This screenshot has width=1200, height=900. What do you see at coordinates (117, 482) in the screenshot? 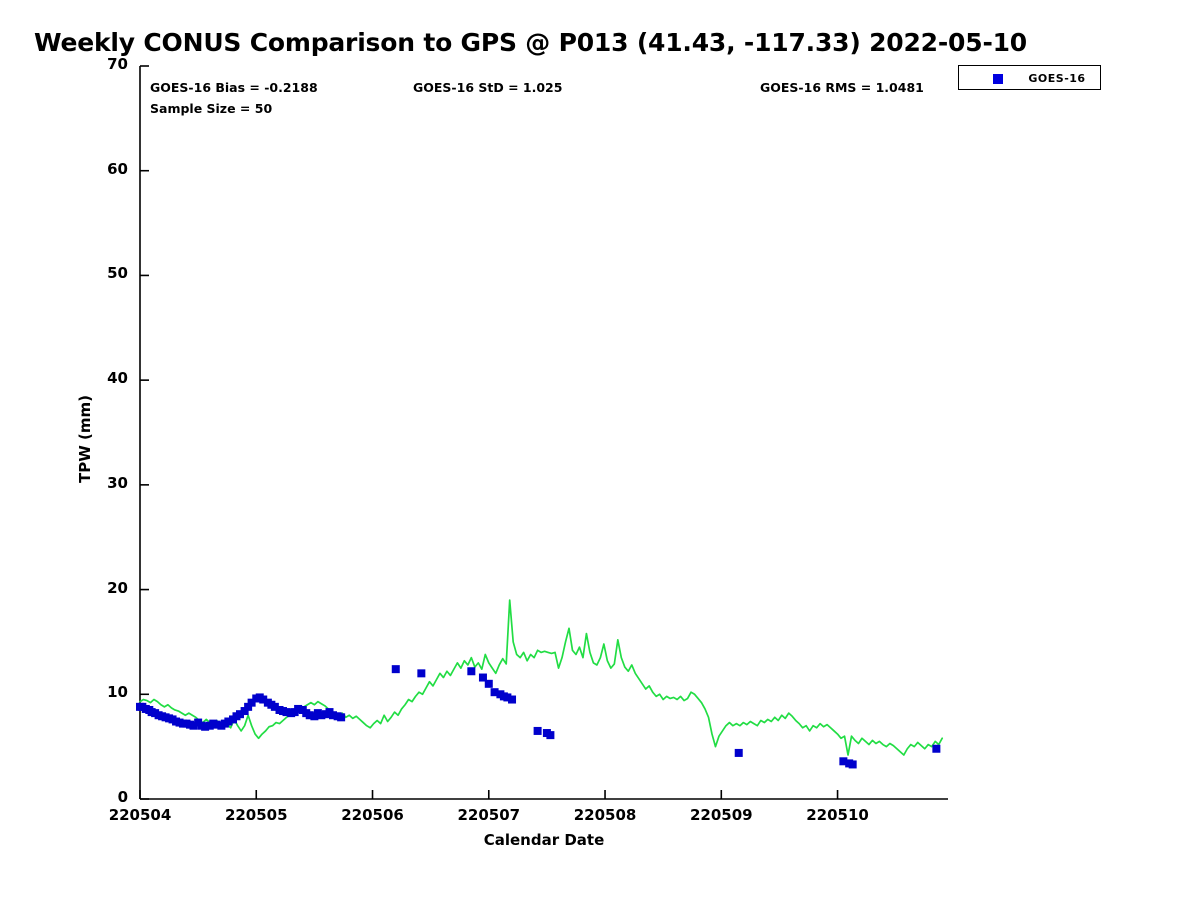
I see `y-tick-label: 30` at bounding box center [117, 482].